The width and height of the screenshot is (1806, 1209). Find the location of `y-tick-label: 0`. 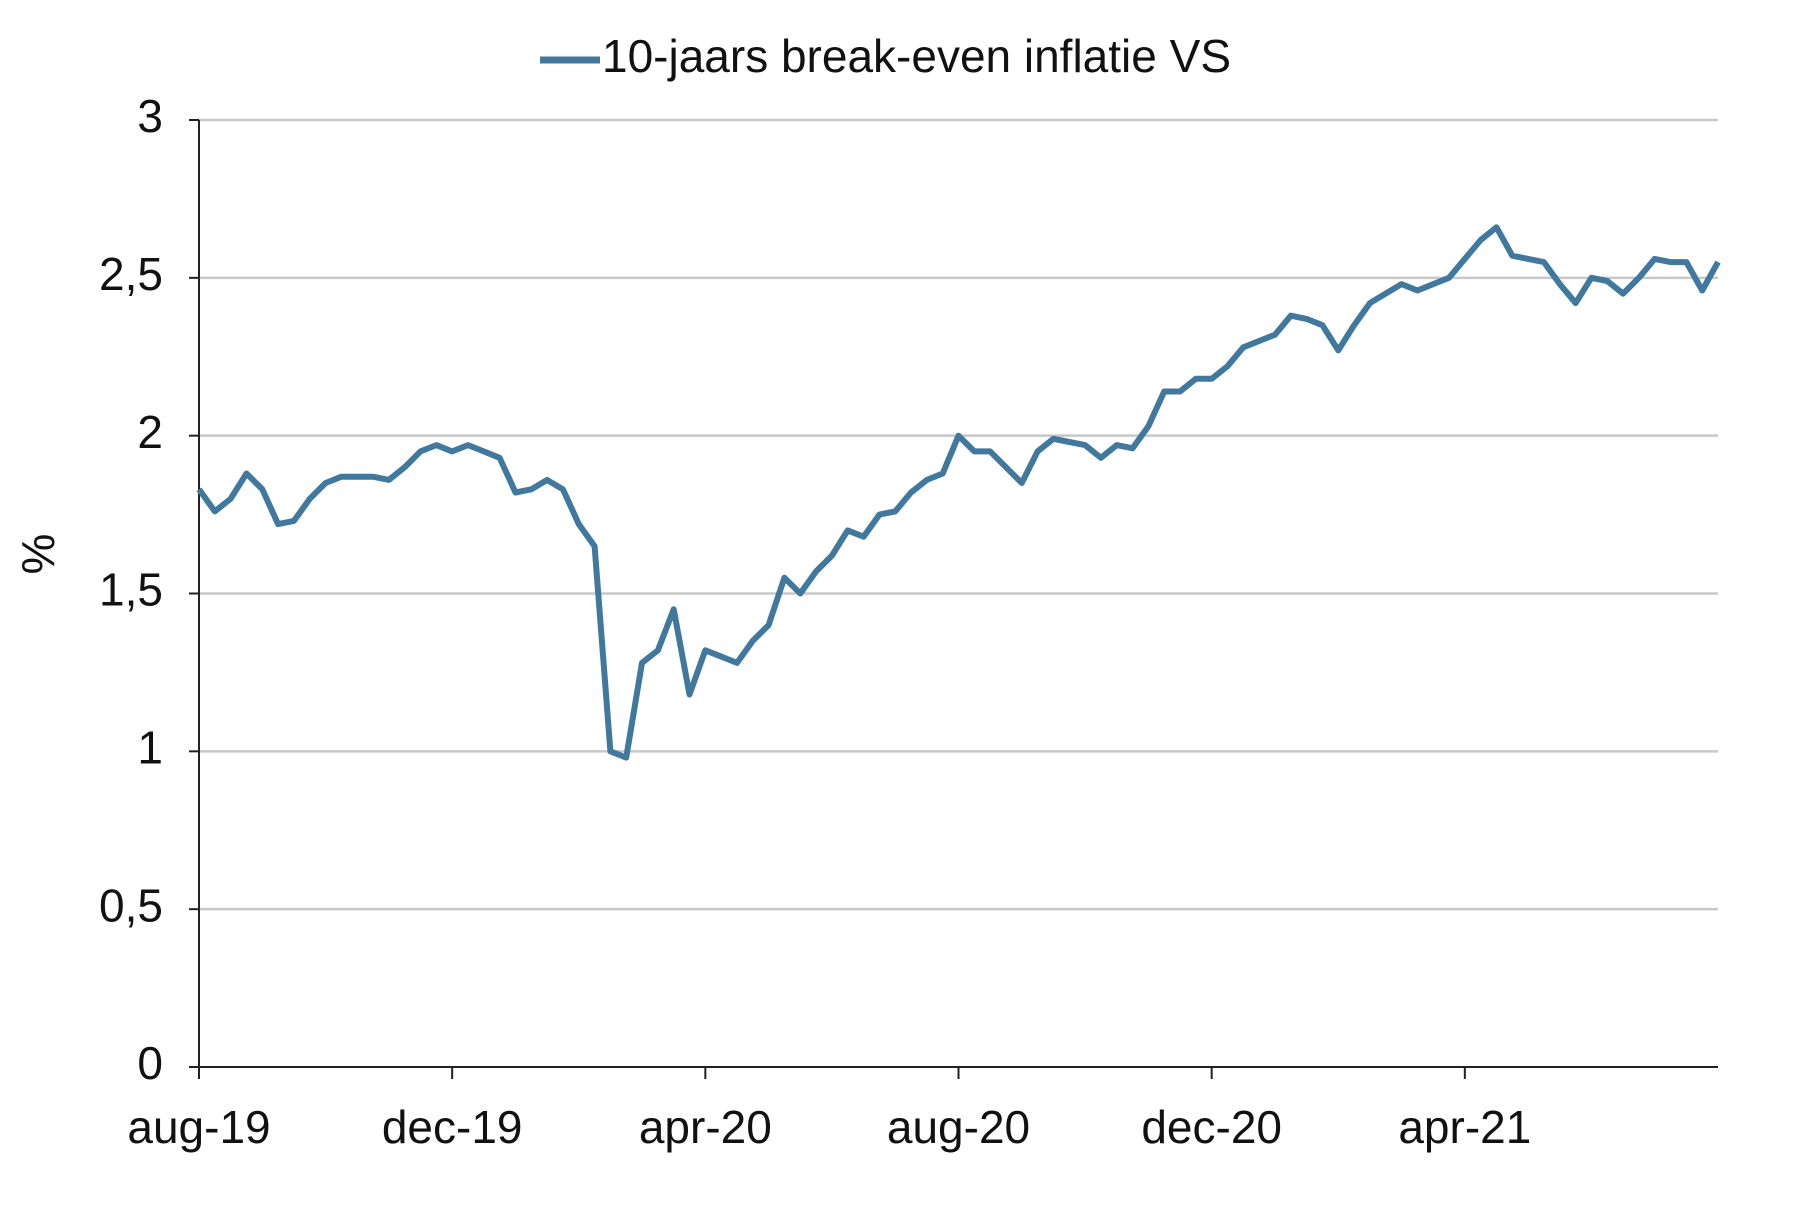

y-tick-label: 0 is located at coordinates (150, 1063).